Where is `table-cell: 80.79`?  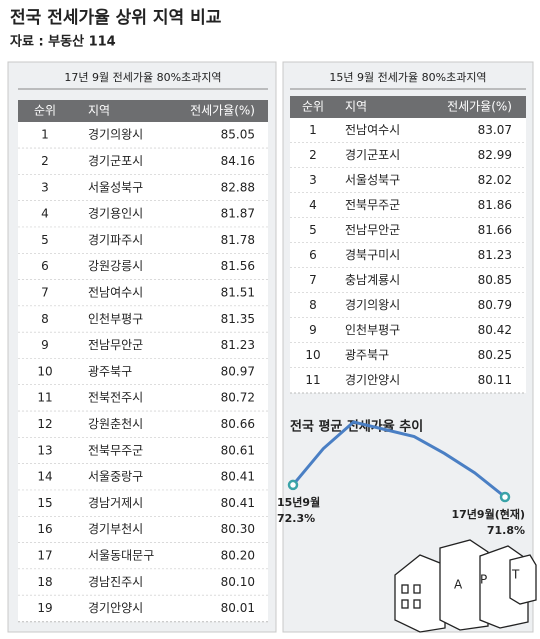 table-cell: 80.79 is located at coordinates (495, 305).